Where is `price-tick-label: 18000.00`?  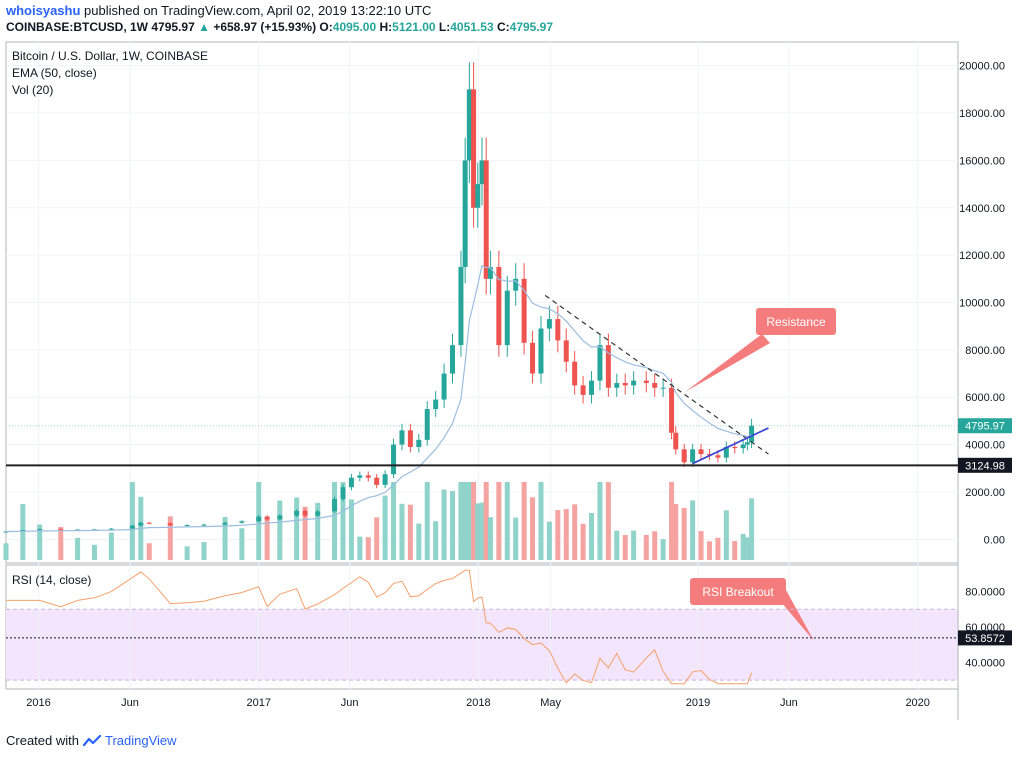
price-tick-label: 18000.00 is located at coordinates (982, 114).